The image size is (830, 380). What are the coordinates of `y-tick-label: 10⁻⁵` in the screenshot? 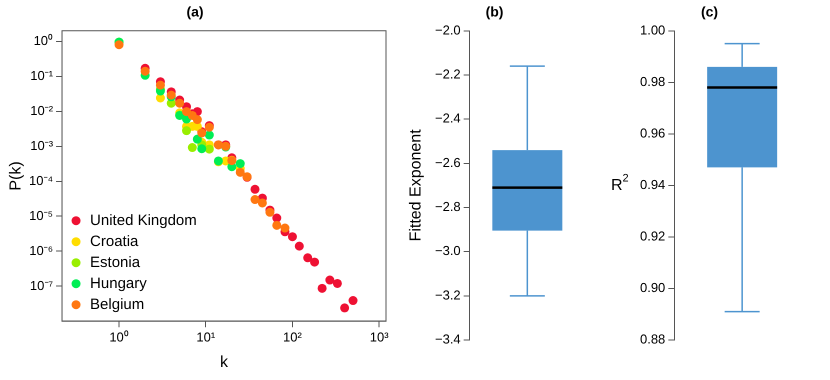 It's located at (41, 215).